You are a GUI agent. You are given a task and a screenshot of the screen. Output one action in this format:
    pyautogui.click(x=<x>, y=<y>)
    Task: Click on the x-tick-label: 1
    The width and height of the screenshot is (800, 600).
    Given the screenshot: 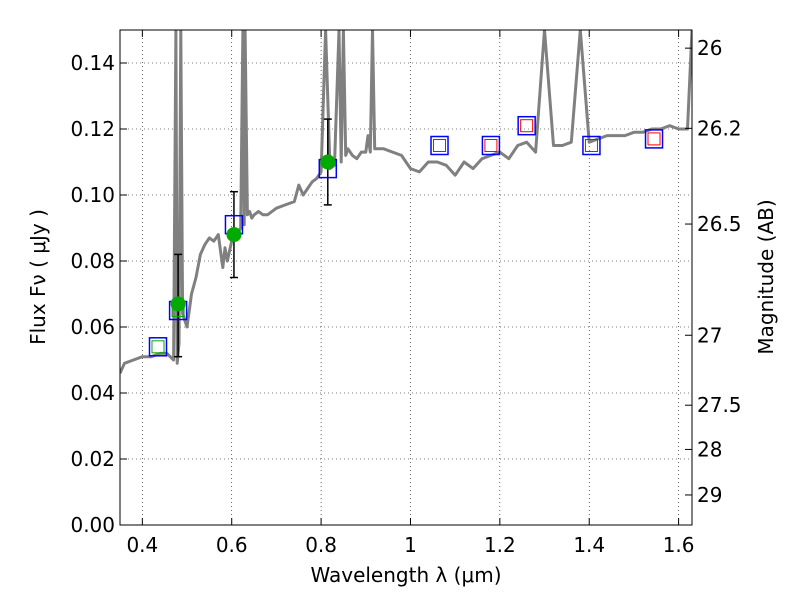 What is the action you would take?
    pyautogui.click(x=410, y=545)
    